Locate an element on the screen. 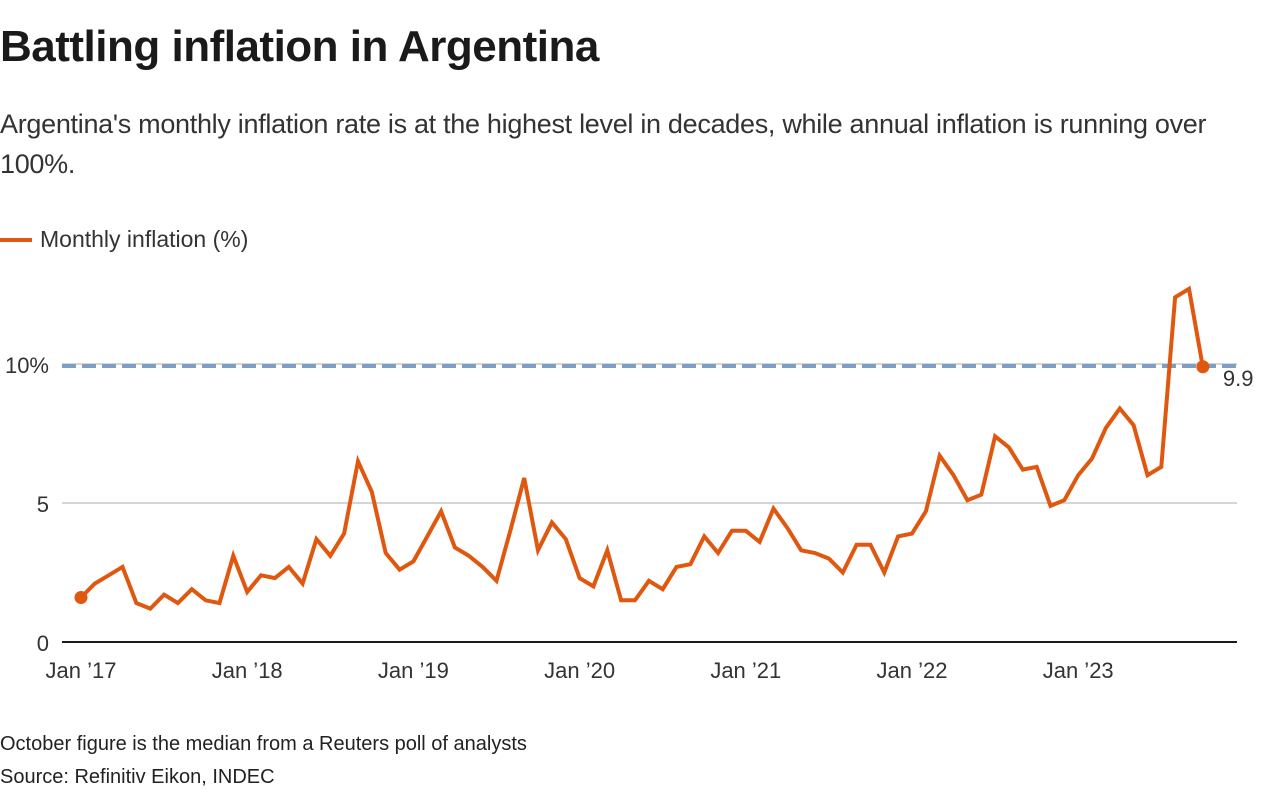 The width and height of the screenshot is (1288, 800). end-point-marker is located at coordinates (1203, 367).